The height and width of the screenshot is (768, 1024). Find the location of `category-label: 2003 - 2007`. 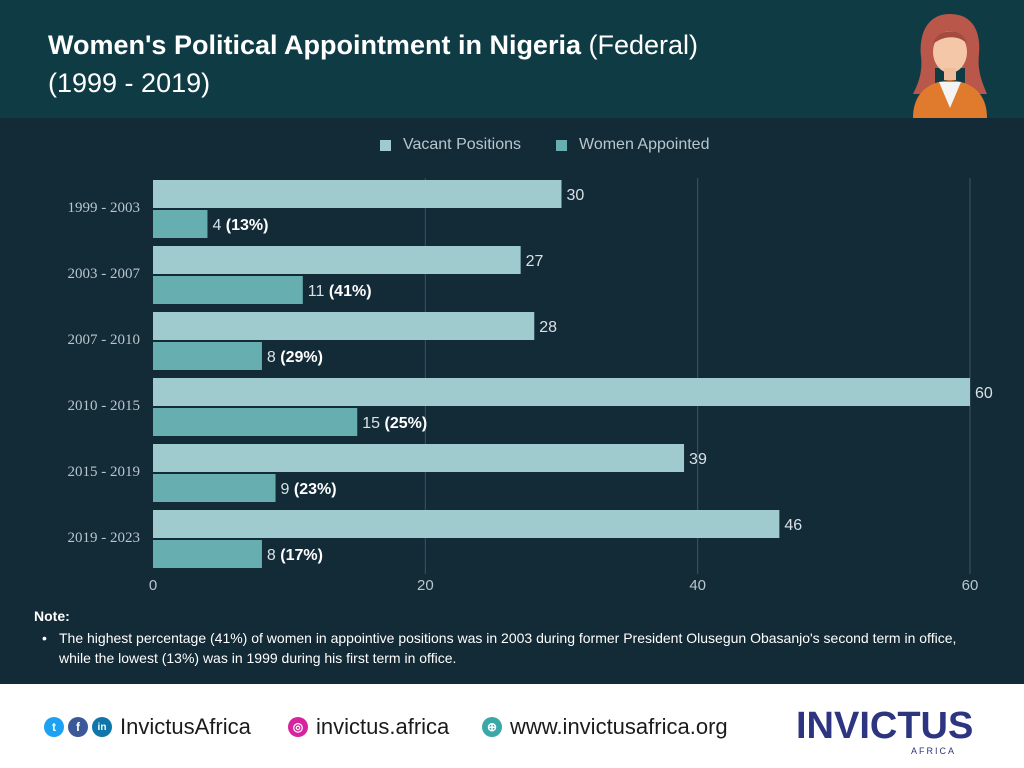

category-label: 2003 - 2007 is located at coordinates (104, 274).